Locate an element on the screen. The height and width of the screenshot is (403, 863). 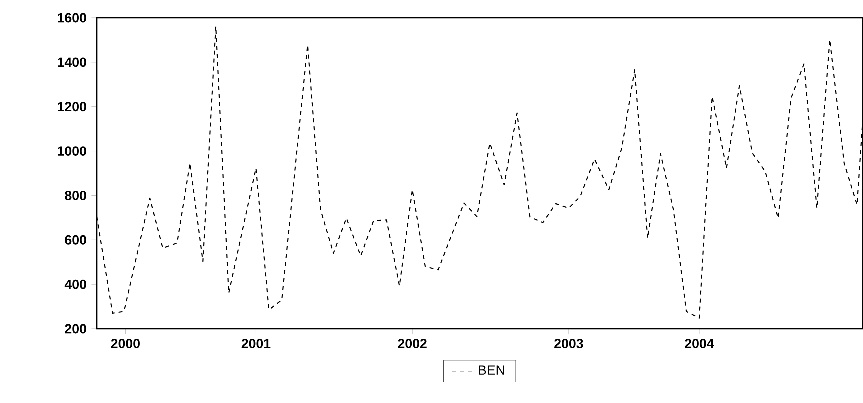
x-tick-label: 2004 is located at coordinates (699, 343).